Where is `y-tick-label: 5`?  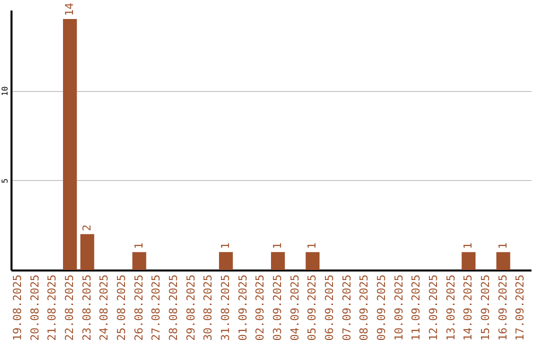
y-tick-label: 5 is located at coordinates (5, 181).